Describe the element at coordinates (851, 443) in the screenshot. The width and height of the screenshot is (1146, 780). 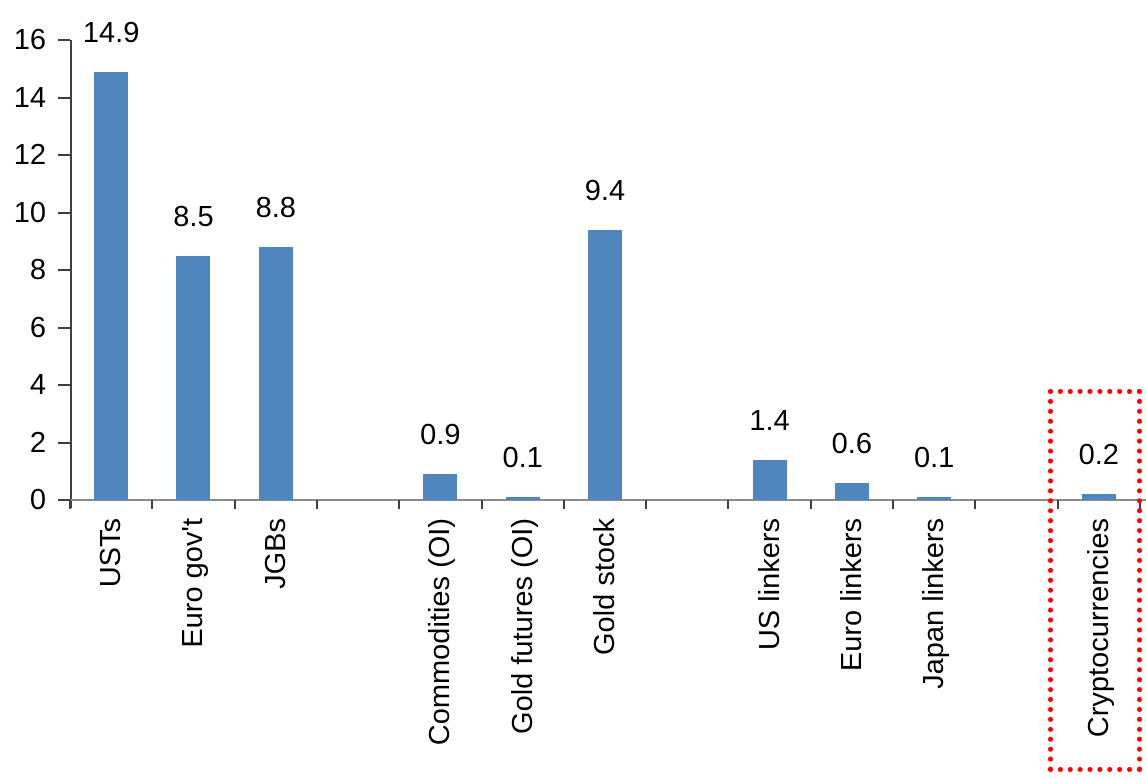
I see `bar-value-label: 0.6` at that location.